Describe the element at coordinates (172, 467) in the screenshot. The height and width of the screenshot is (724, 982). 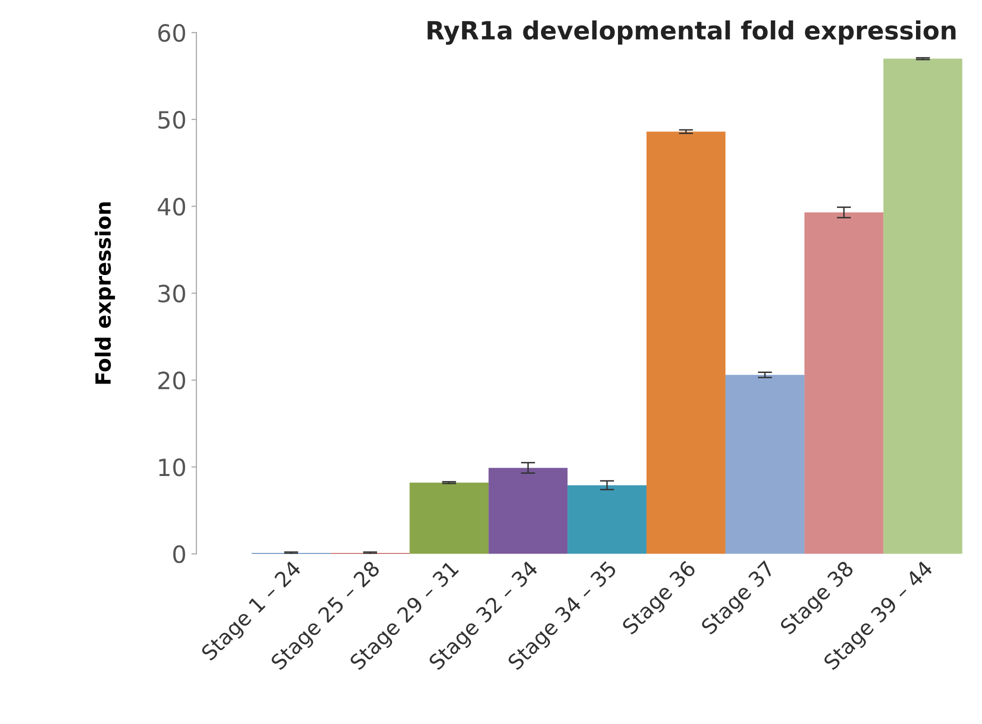
I see `y-tick-label: 10` at that location.